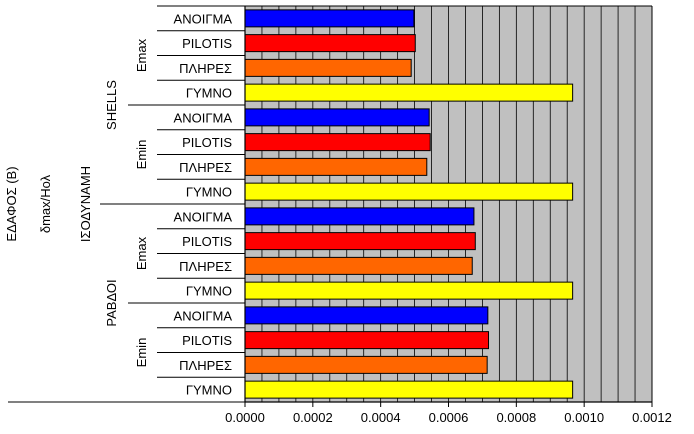  Describe the element at coordinates (111, 105) in the screenshot. I see `group-label-level4: SHELLS` at that location.